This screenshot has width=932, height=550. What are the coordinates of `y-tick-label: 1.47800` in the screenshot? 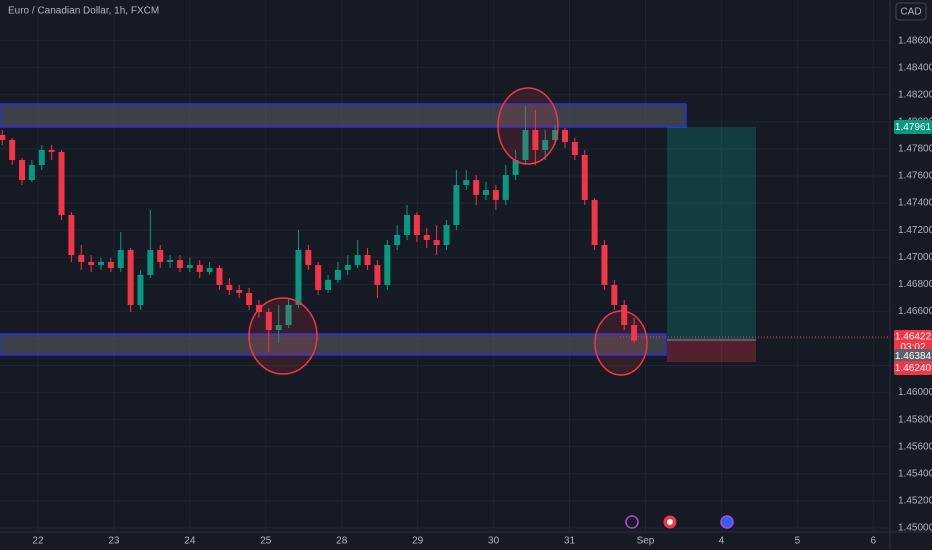 It's located at (915, 149).